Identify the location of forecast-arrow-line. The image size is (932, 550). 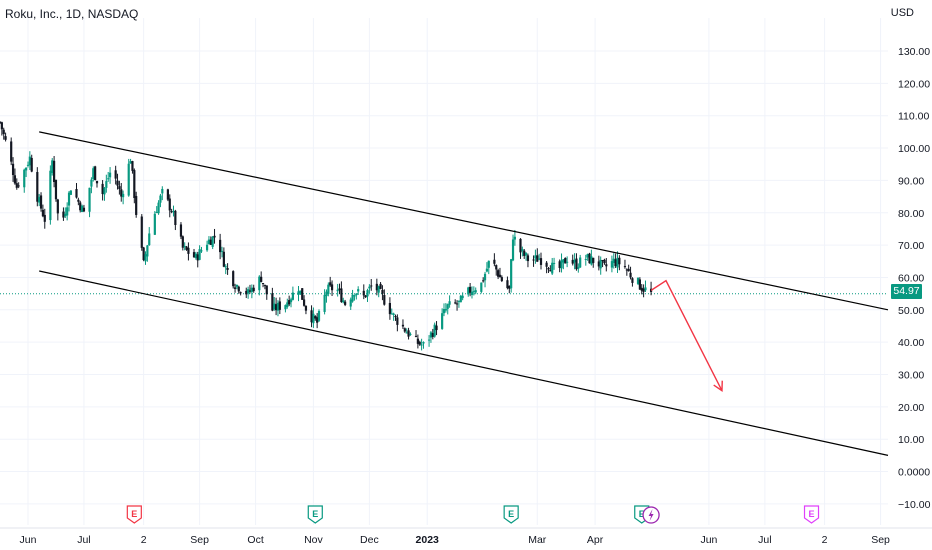
(686, 335).